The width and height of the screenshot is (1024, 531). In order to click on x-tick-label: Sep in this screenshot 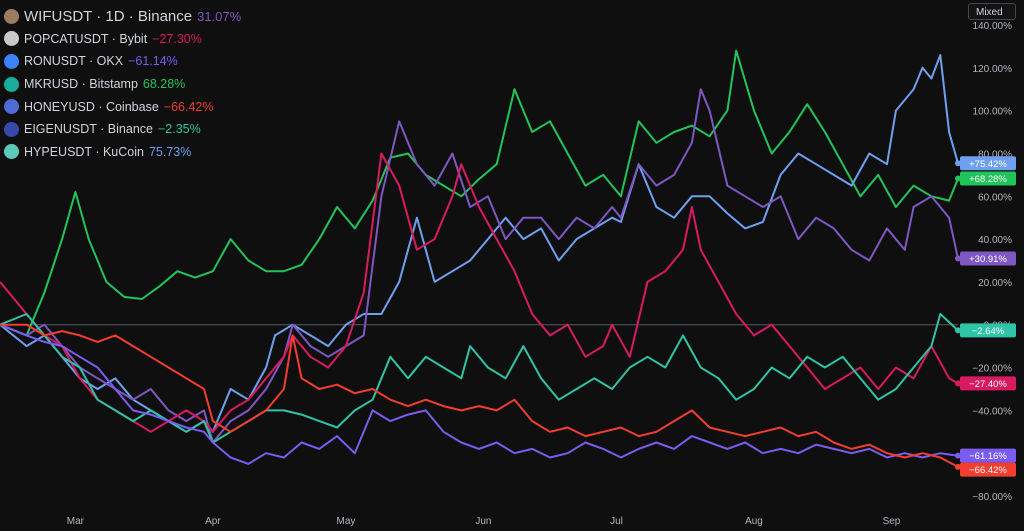, I will do `click(892, 521)`.